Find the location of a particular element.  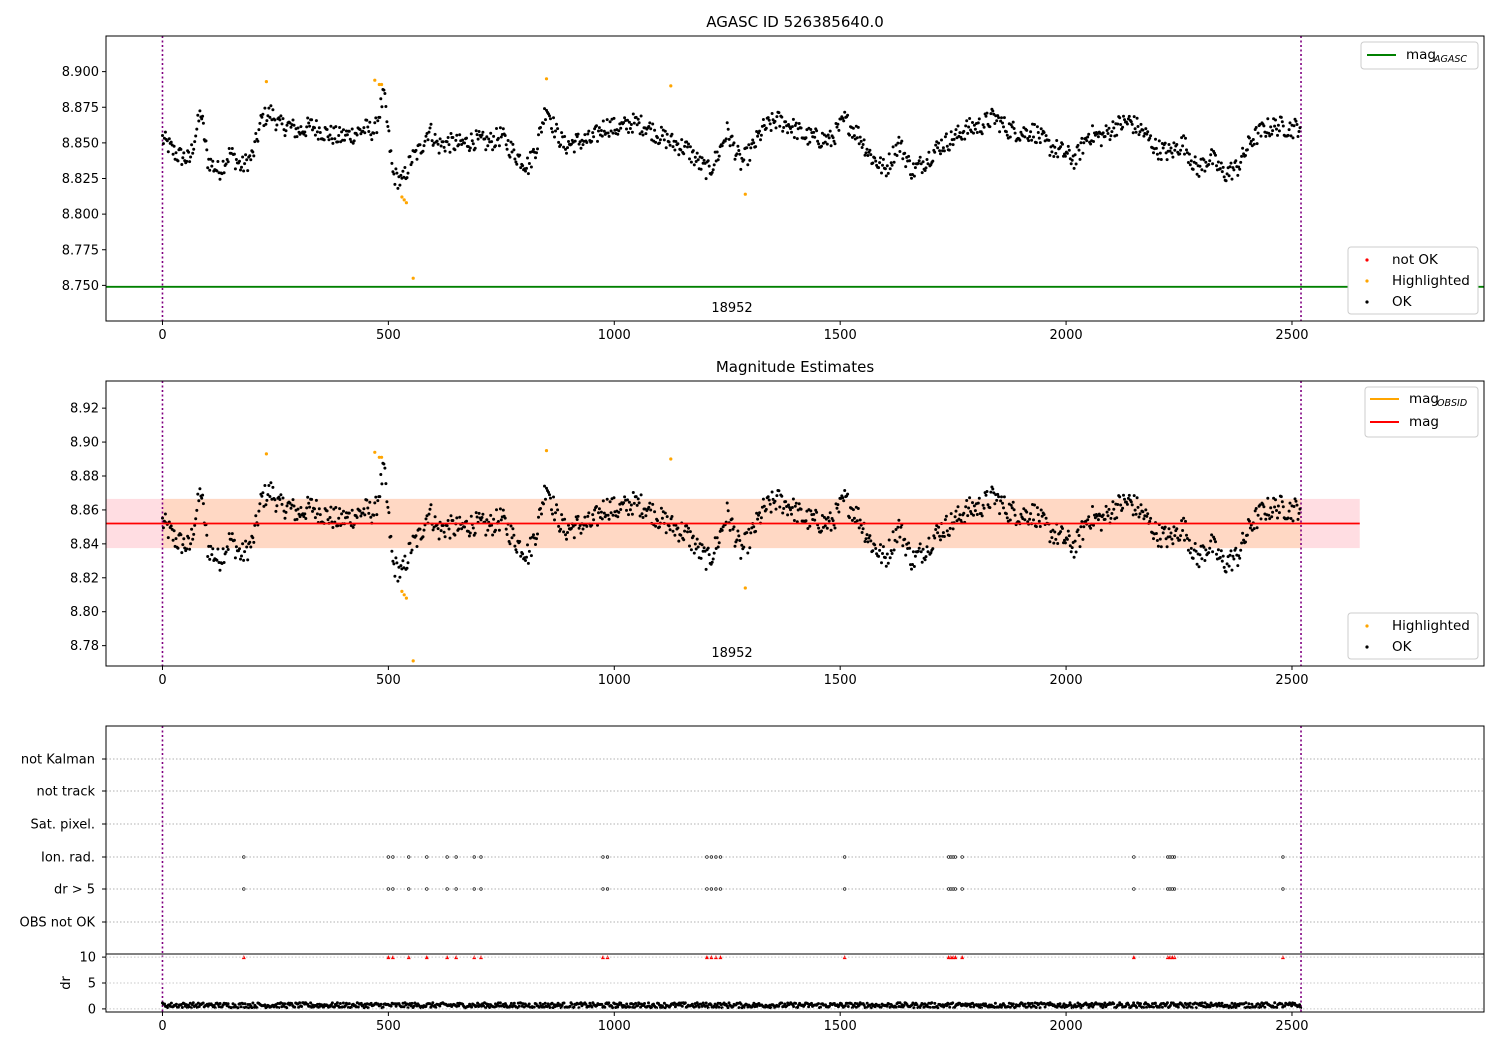

legend-sub-agasc: AGASC is located at coordinates (1450, 59).